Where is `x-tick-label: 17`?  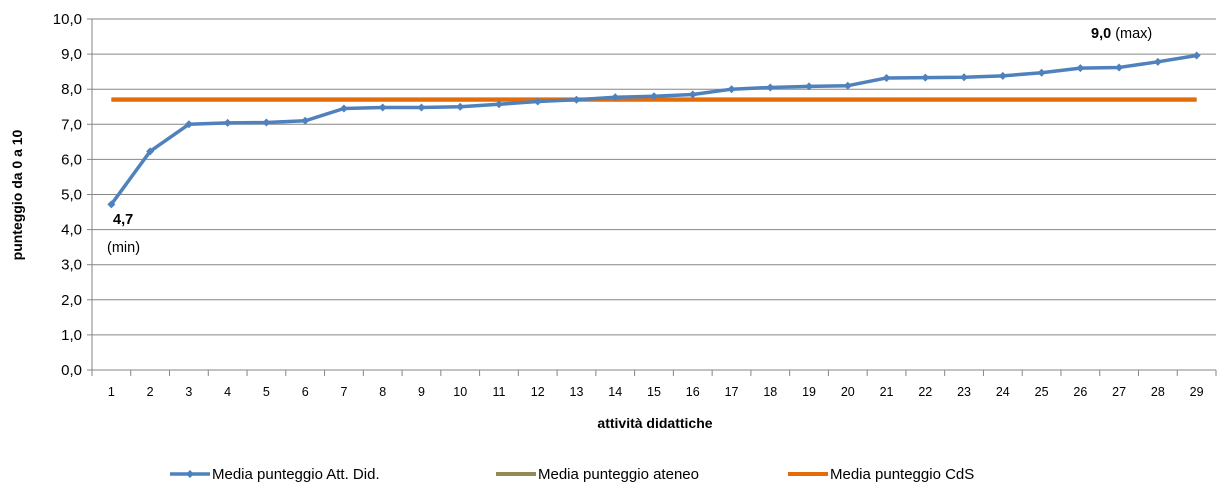 x-tick-label: 17 is located at coordinates (732, 392).